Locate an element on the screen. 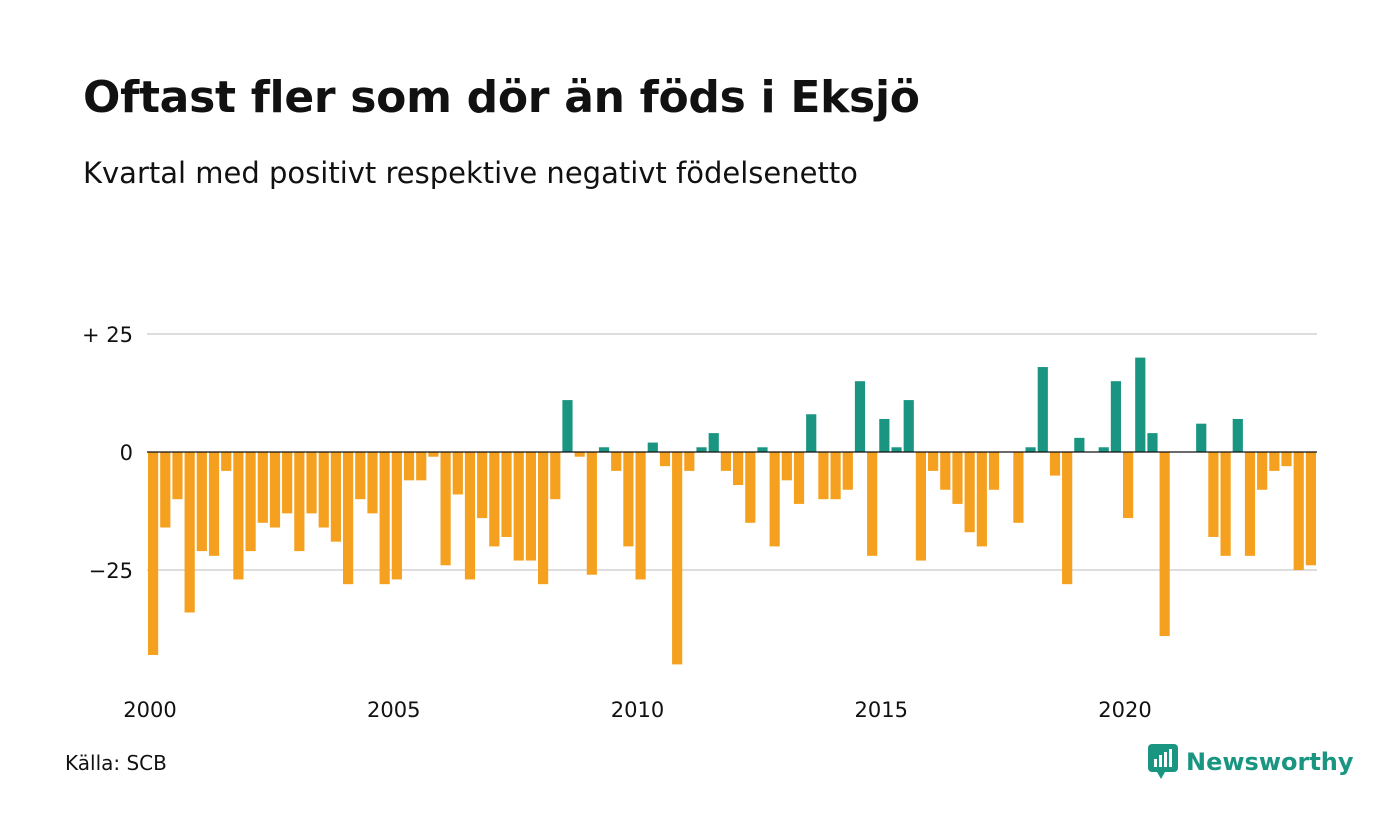 Image resolution: width=1400 pixels, height=840 pixels. chart-title: Oftast fler som dör än föds i Eksjö is located at coordinates (501, 97).